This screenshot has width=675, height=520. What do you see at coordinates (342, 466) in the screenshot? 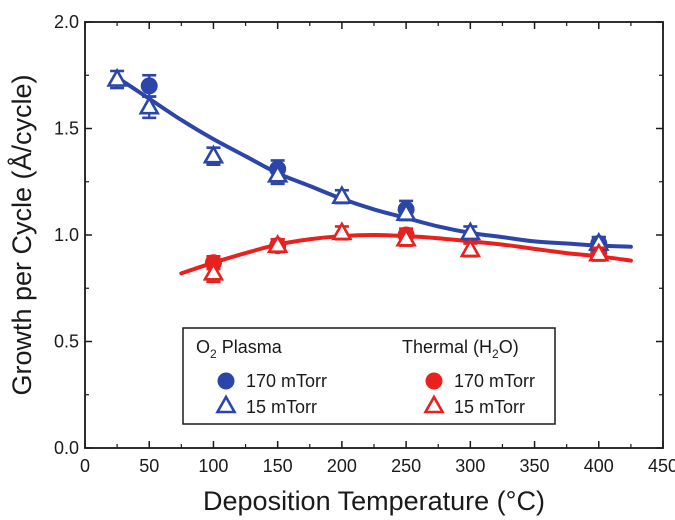
I see `x-tick-label: 200` at bounding box center [342, 466].